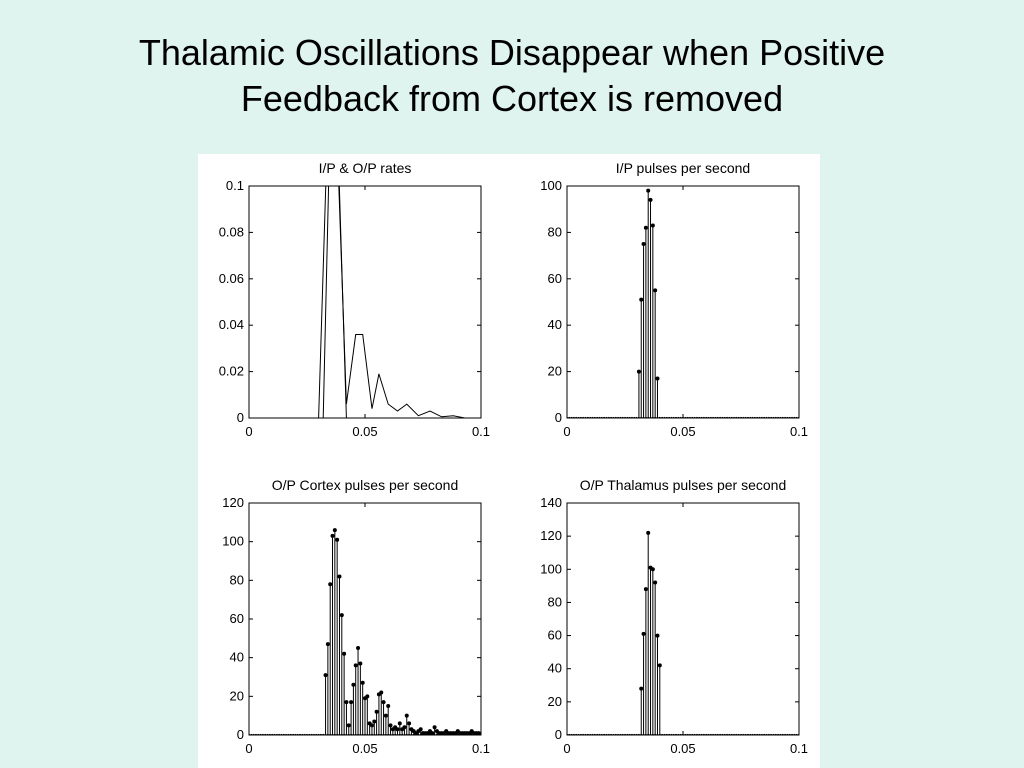  I want to click on y-tick-label: 20, so click(555, 371).